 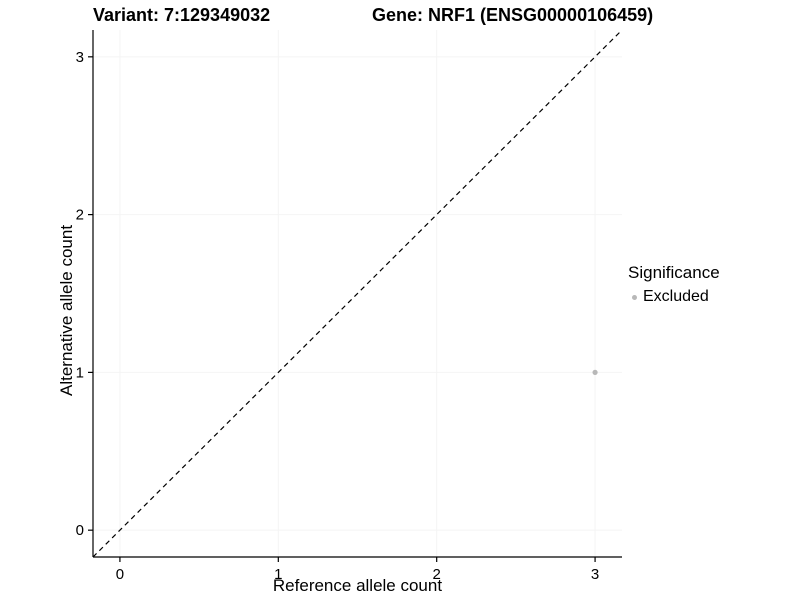 I want to click on y-axis-title: Alternative allele count, so click(x=66, y=310).